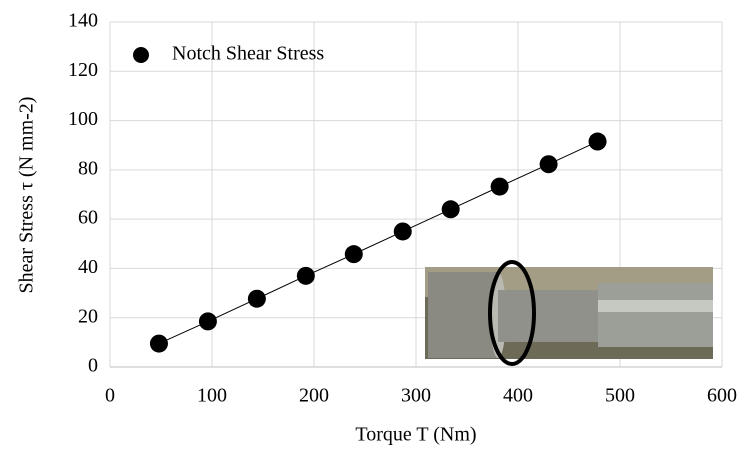 This screenshot has width=742, height=451. I want to click on y-tick-label: 120, so click(83, 70).